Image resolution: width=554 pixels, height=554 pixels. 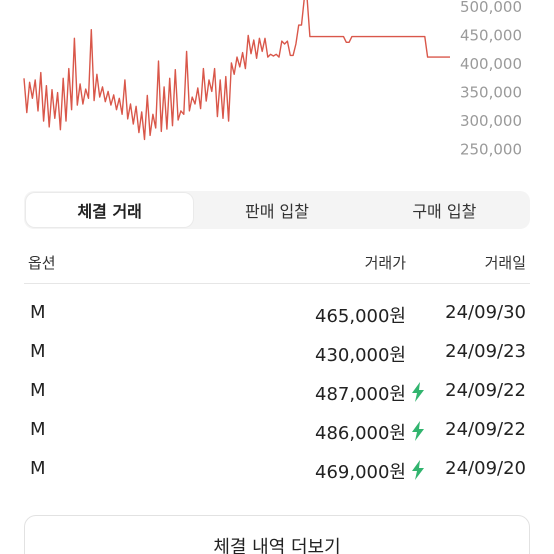 I want to click on table-divider, so click(x=277, y=283).